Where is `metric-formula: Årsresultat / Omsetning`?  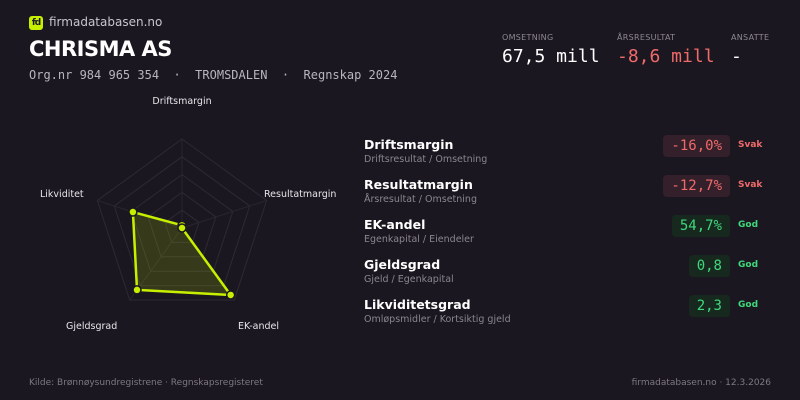
metric-formula: Årsresultat / Omsetning is located at coordinates (420, 199).